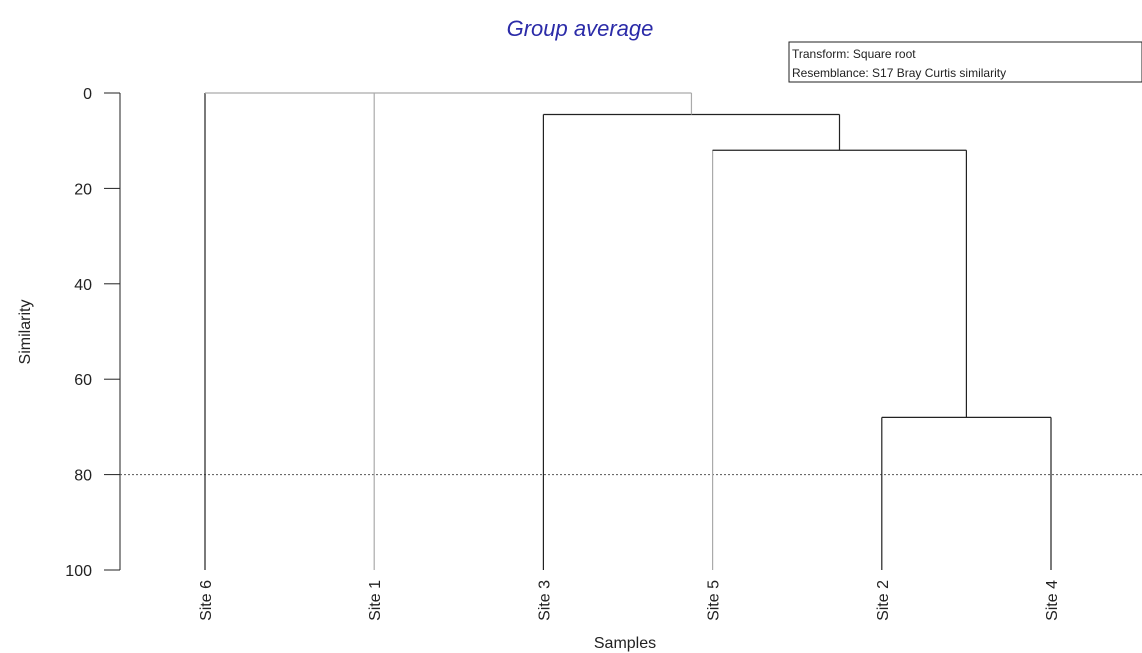 This screenshot has height=653, width=1142. Describe the element at coordinates (714, 600) in the screenshot. I see `leaf-label: Site 5` at that location.